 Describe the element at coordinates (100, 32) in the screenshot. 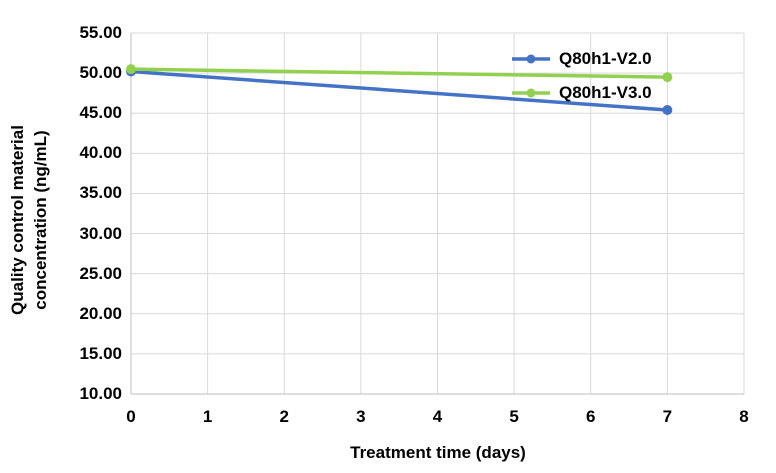

I see `y-axis-tick-label: 55.00` at that location.